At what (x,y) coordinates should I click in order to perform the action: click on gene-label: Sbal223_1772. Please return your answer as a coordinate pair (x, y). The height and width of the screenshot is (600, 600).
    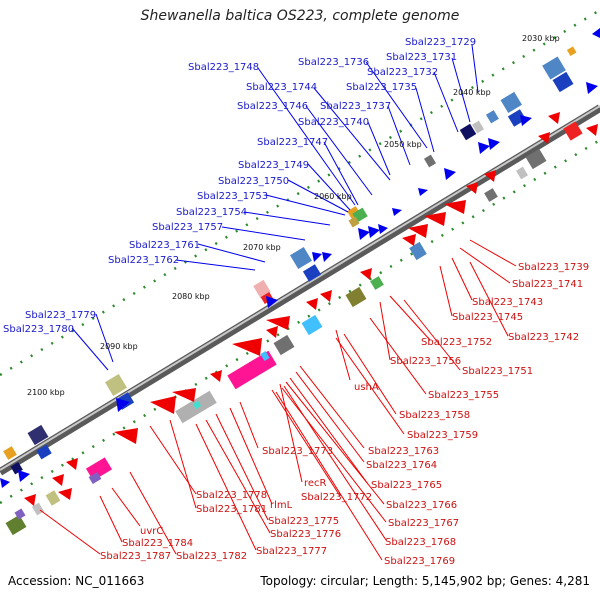
    Looking at the image, I should click on (336, 497).